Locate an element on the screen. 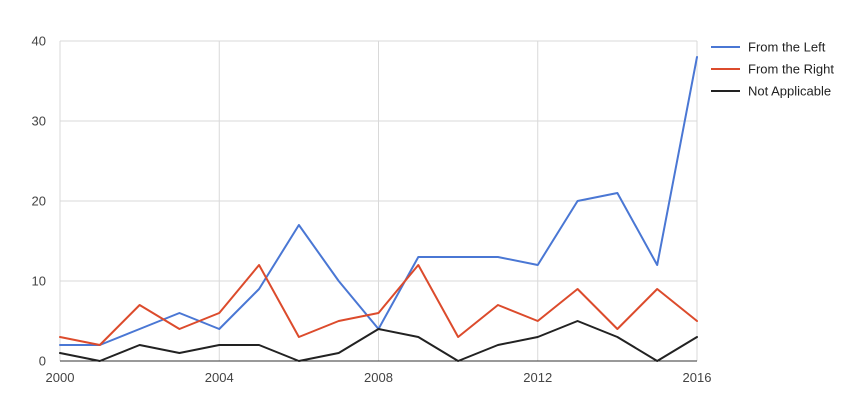 Image resolution: width=850 pixels, height=408 pixels. legend-item-from-the-left: From the Left is located at coordinates (768, 47).